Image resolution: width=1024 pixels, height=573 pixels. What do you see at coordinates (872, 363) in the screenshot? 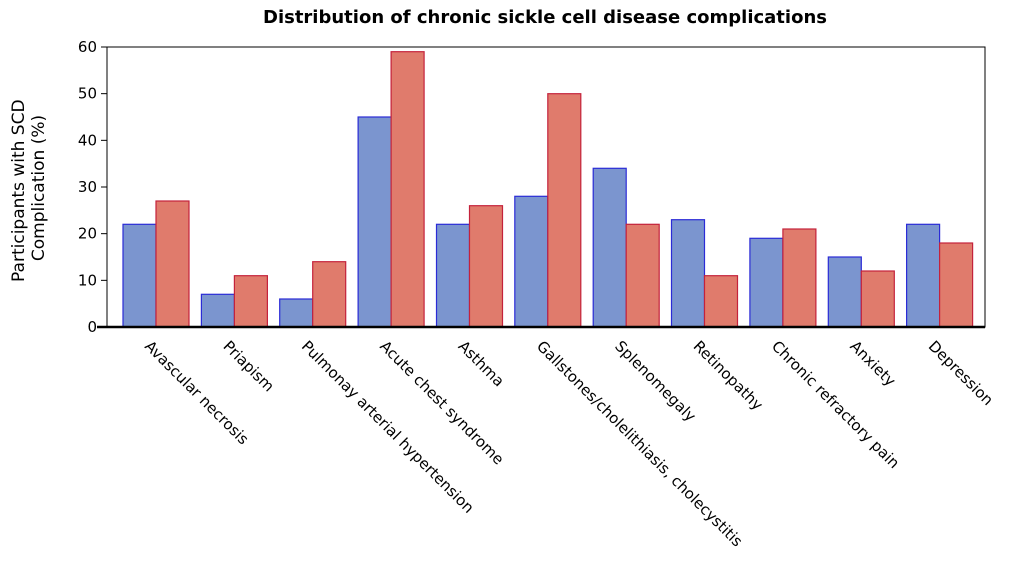
I see `x-tick-label-9: Anxiety` at bounding box center [872, 363].